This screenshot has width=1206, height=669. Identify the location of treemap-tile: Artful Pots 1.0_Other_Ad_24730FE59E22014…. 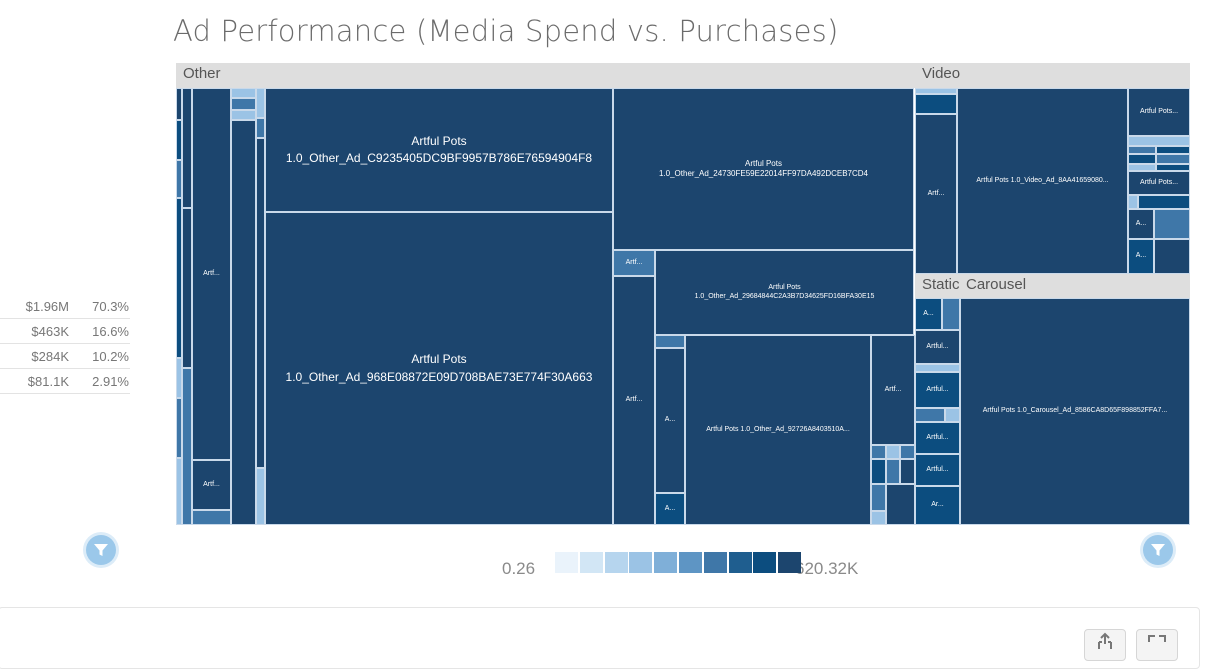
(763, 169).